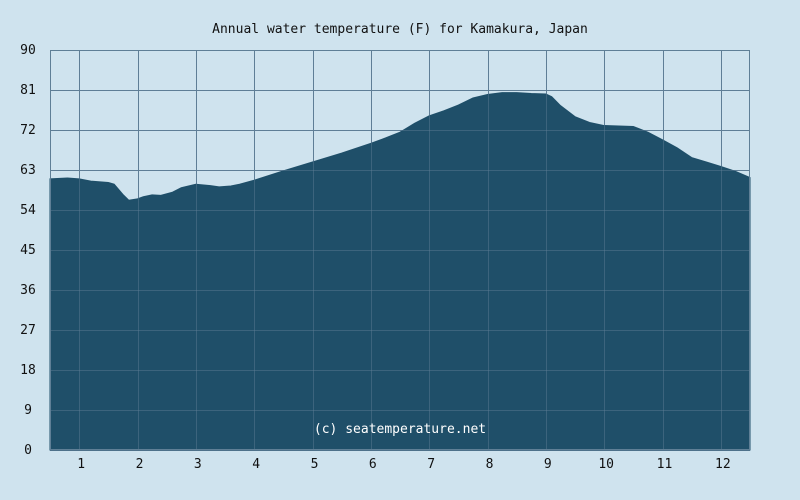 Image resolution: width=800 pixels, height=500 pixels. What do you see at coordinates (606, 464) in the screenshot?
I see `x-tick-label: 10` at bounding box center [606, 464].